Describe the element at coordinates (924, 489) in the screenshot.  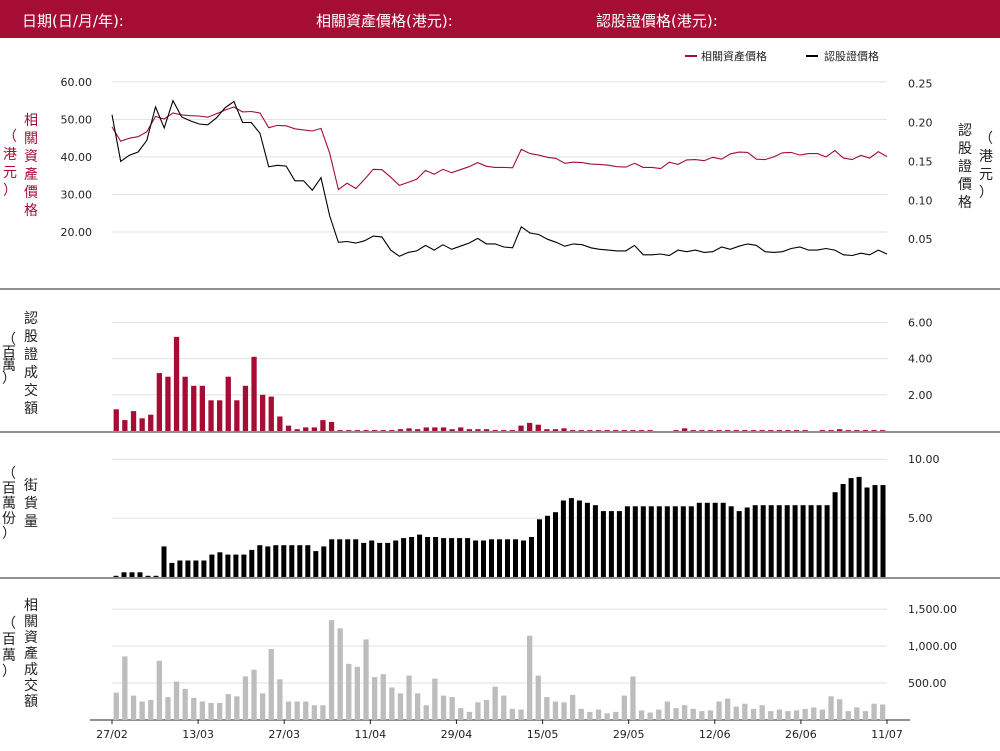
I see `outstanding-ticks: 10.00 5.00` at that location.